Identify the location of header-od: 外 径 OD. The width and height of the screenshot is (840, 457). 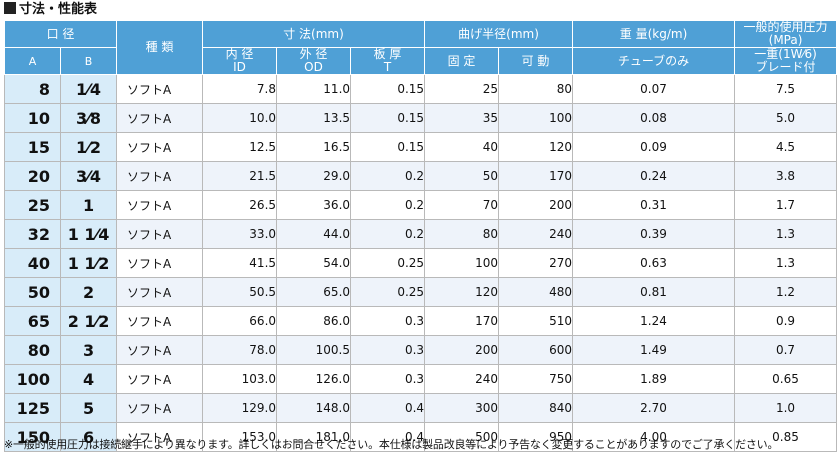
(314, 61).